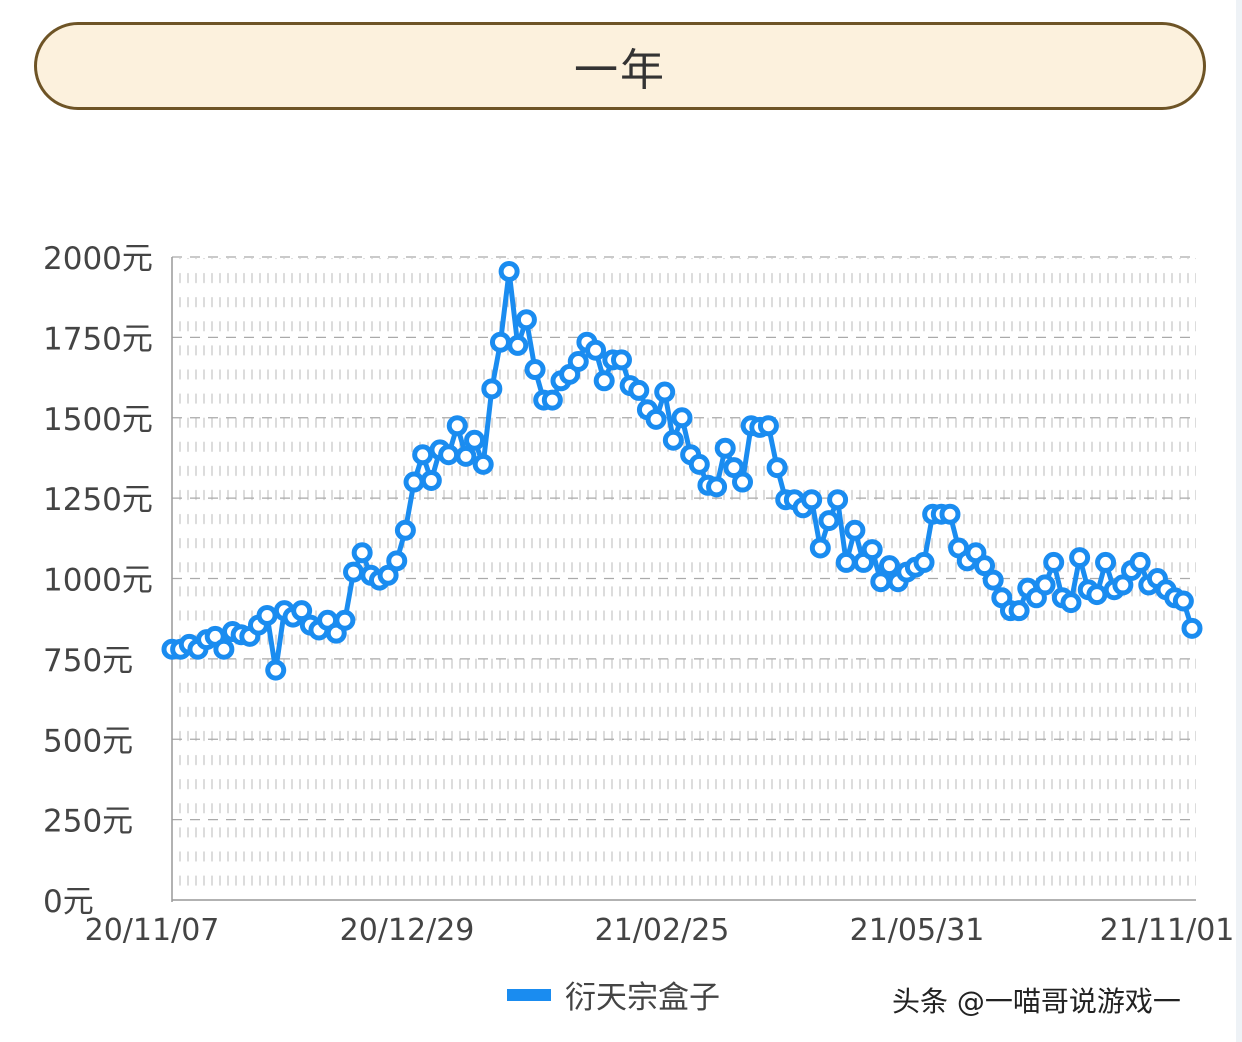  What do you see at coordinates (98, 581) in the screenshot?
I see `y-tick-label: 1000元` at bounding box center [98, 581].